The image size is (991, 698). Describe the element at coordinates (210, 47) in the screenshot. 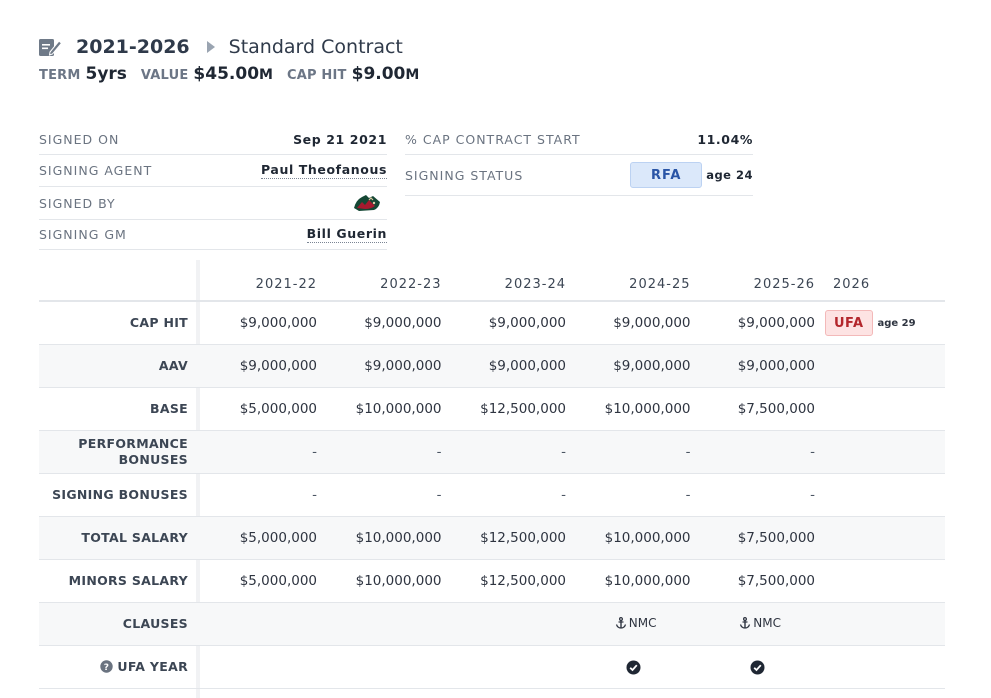

I see `chevron-right-icon` at that location.